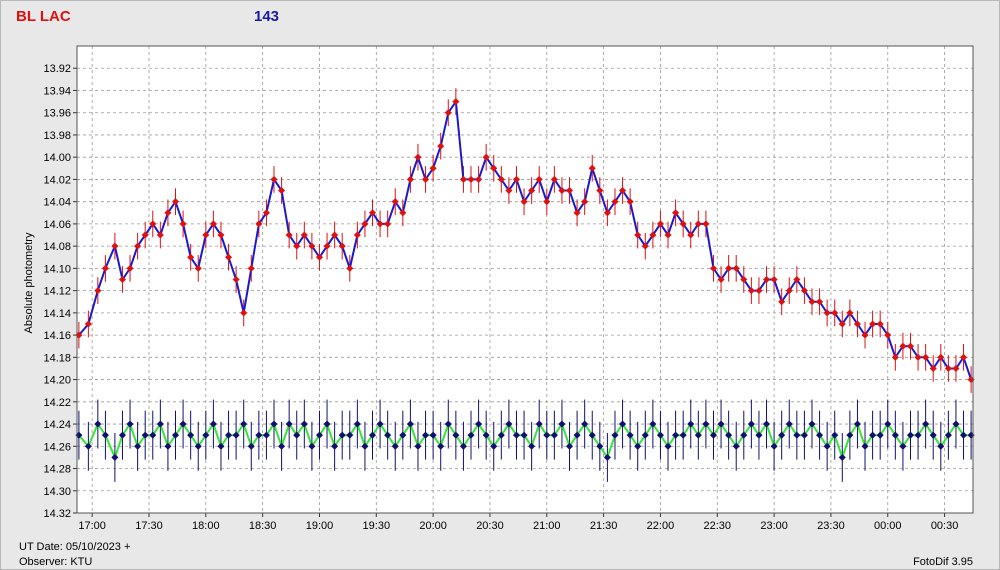 This screenshot has height=570, width=1000. What do you see at coordinates (57, 247) in the screenshot?
I see `y-tick-label: 14.08` at bounding box center [57, 247].